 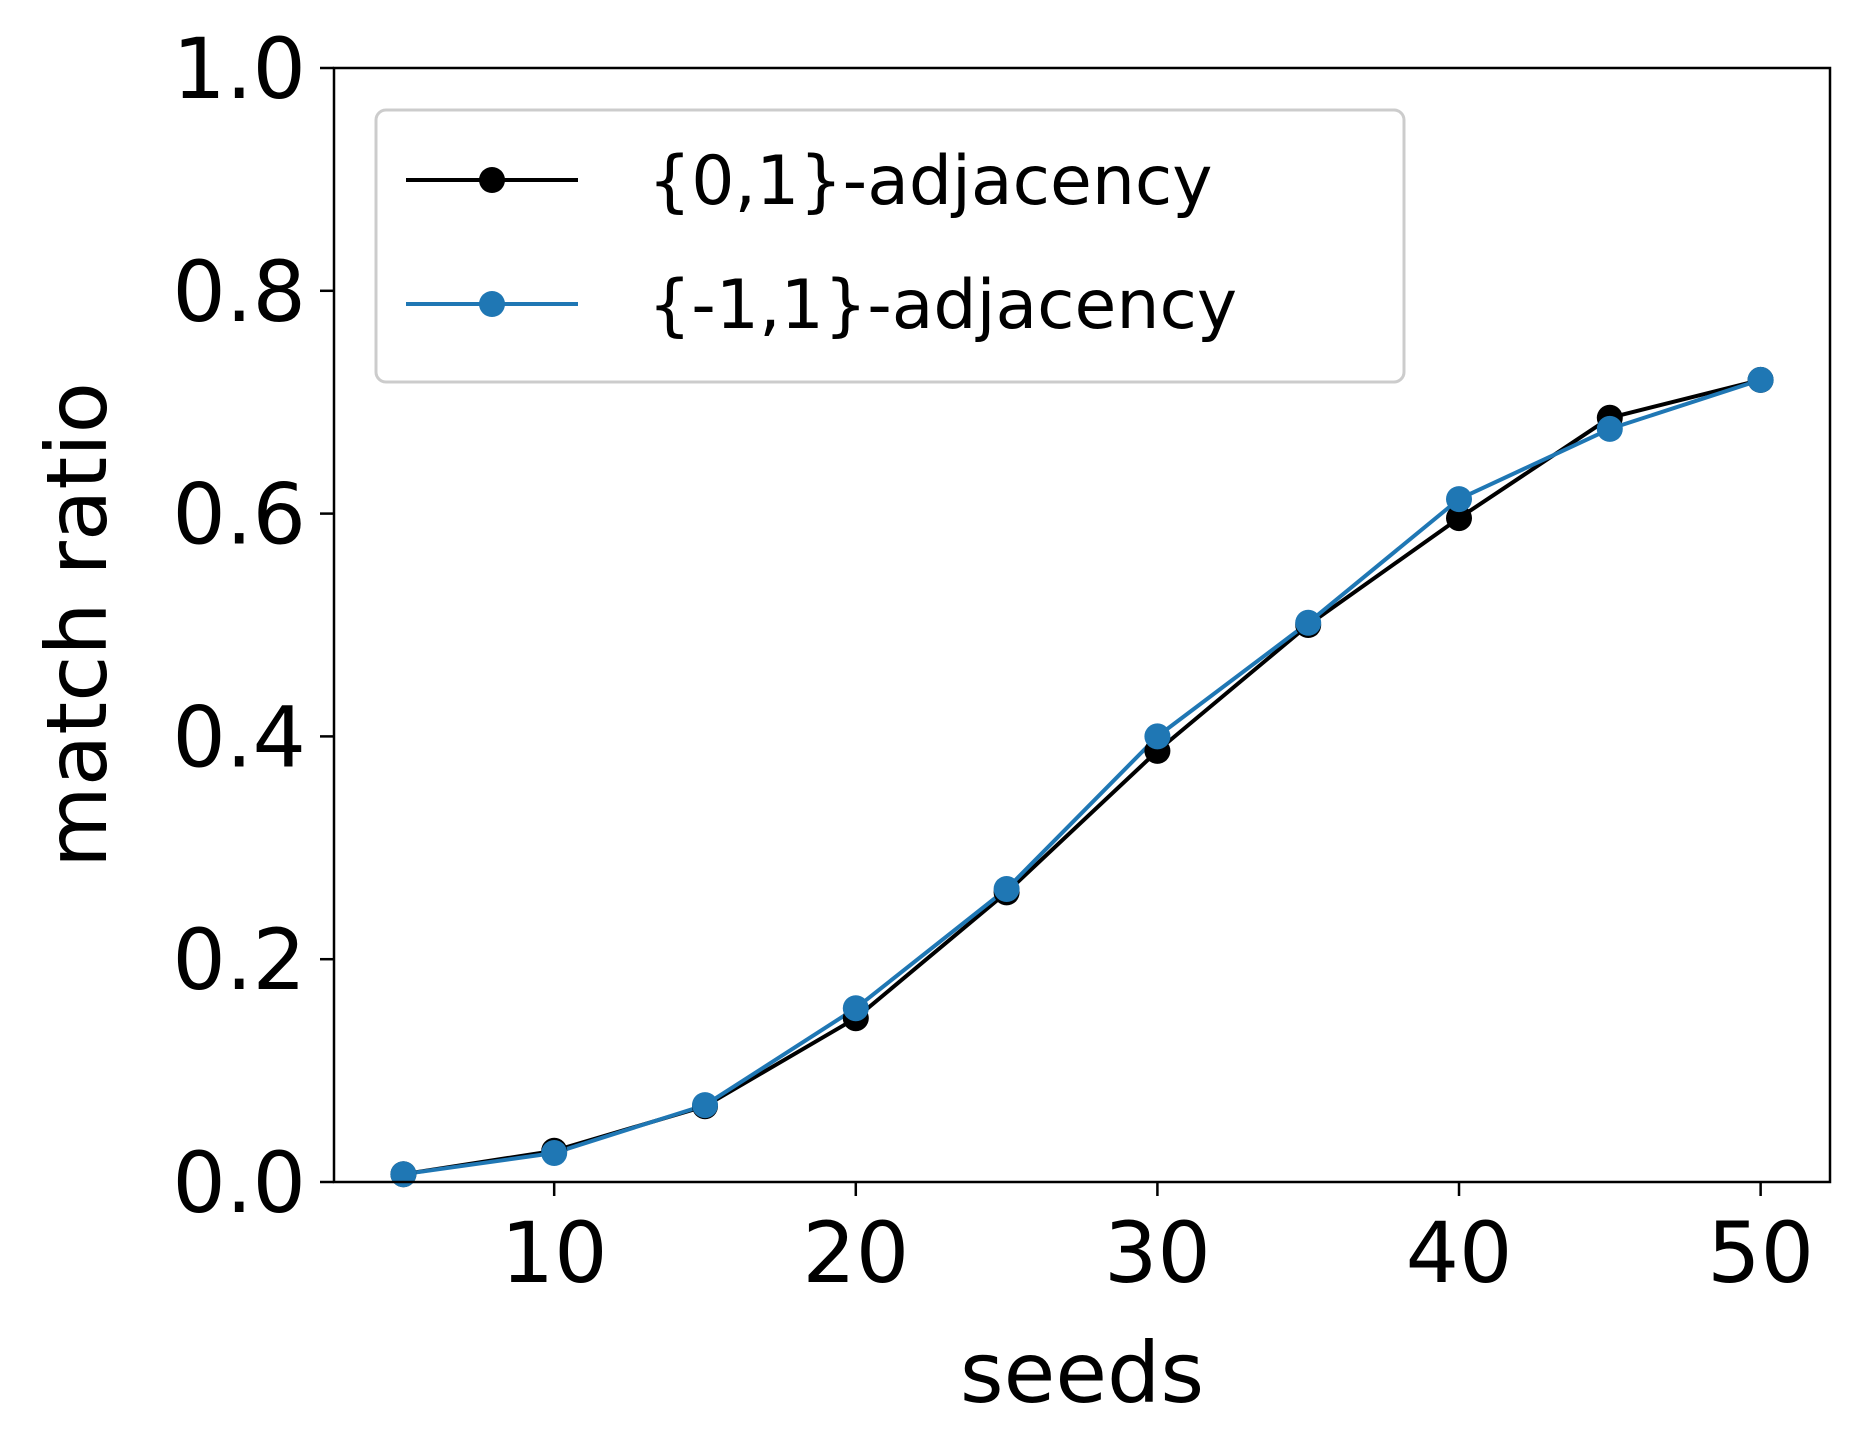 I want to click on x-tick-label: 20, so click(x=855, y=1253).